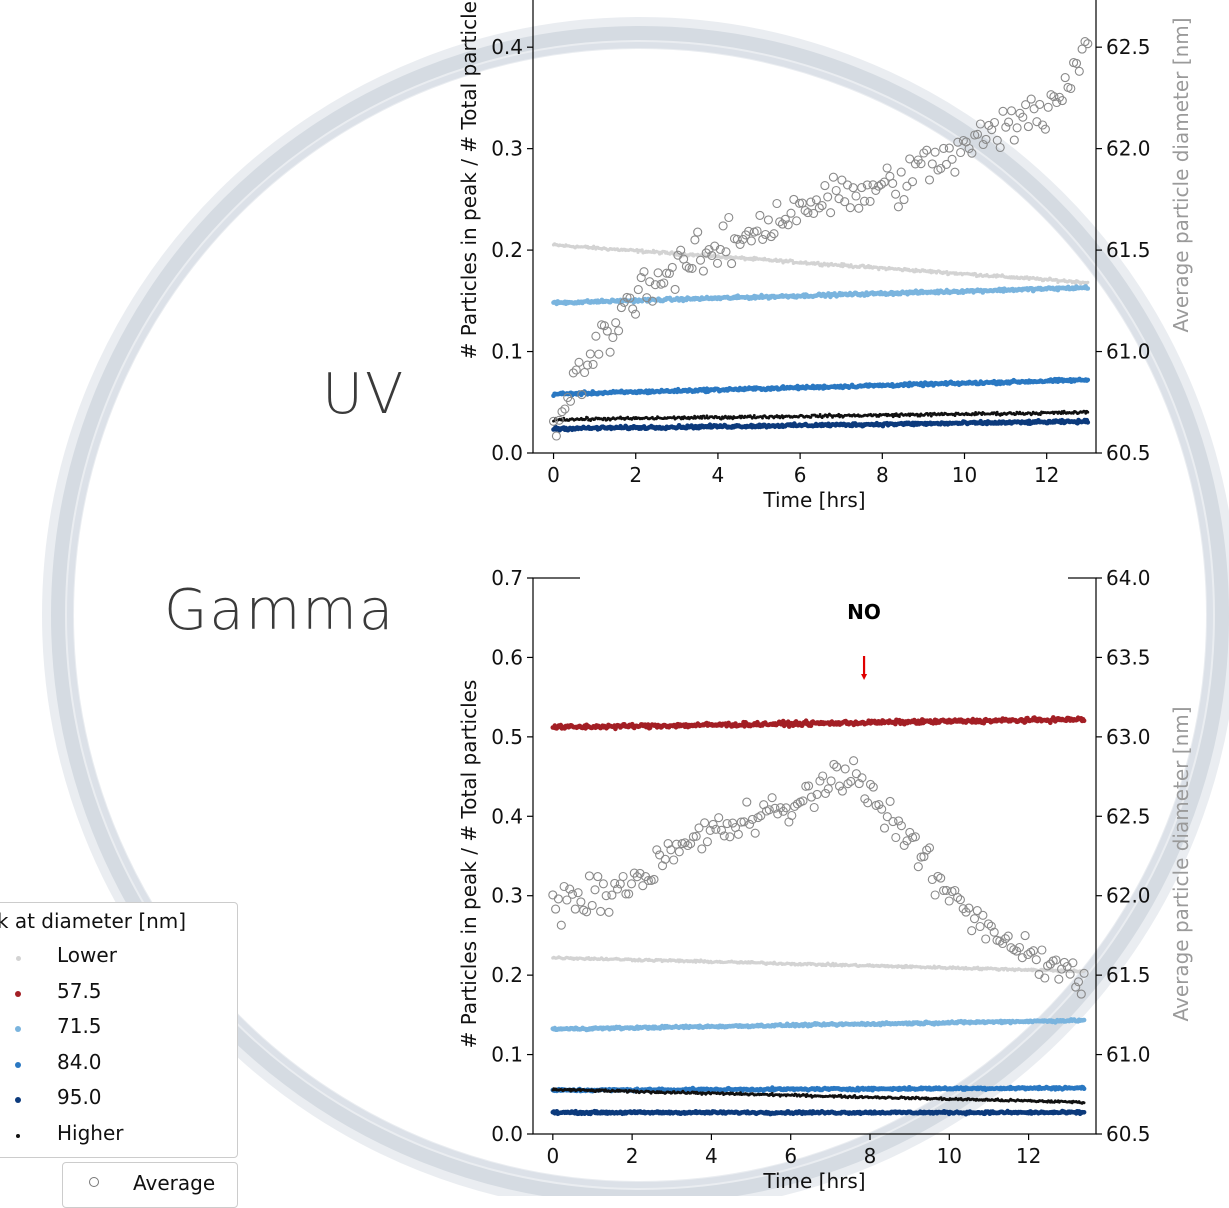  What do you see at coordinates (800, 475) in the screenshot?
I see `x-tick-label: 6` at bounding box center [800, 475].